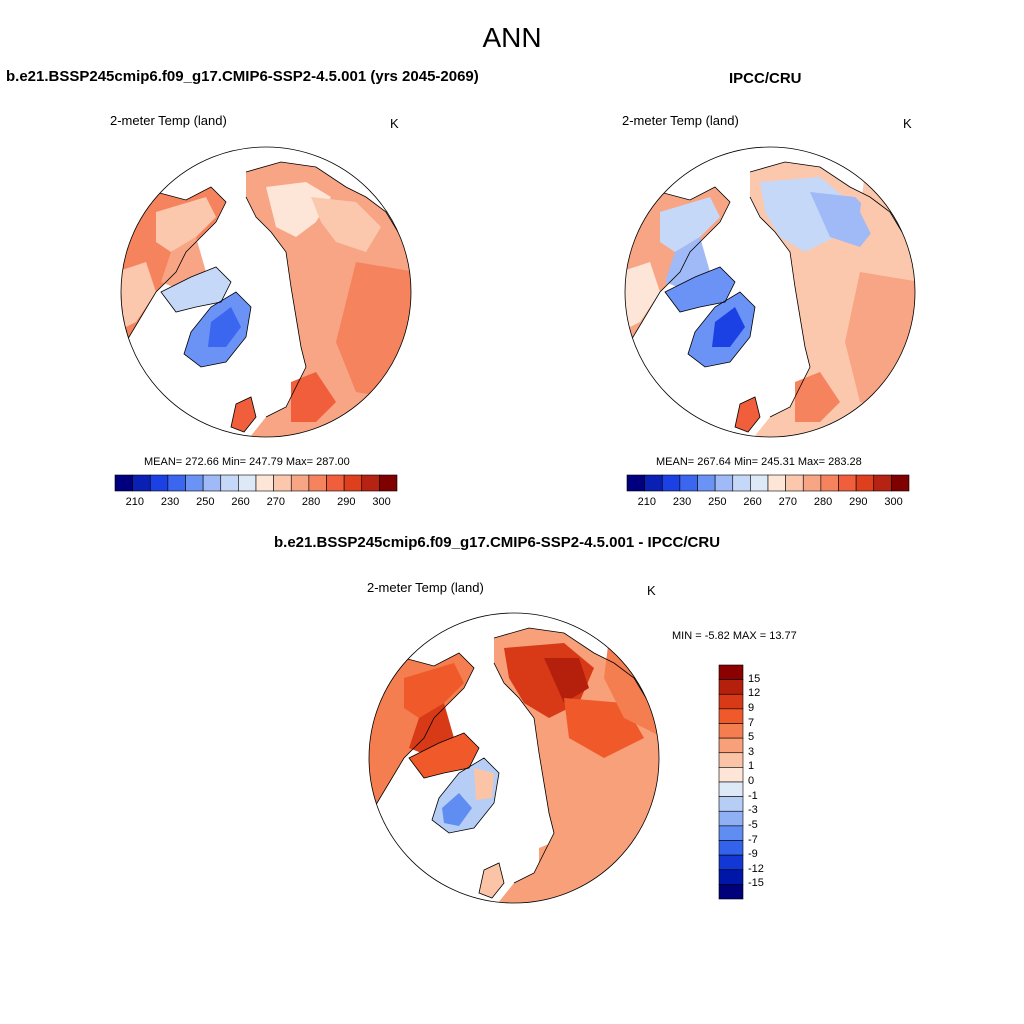  Describe the element at coordinates (243, 414) in the screenshot. I see `panel-1-uk` at that location.